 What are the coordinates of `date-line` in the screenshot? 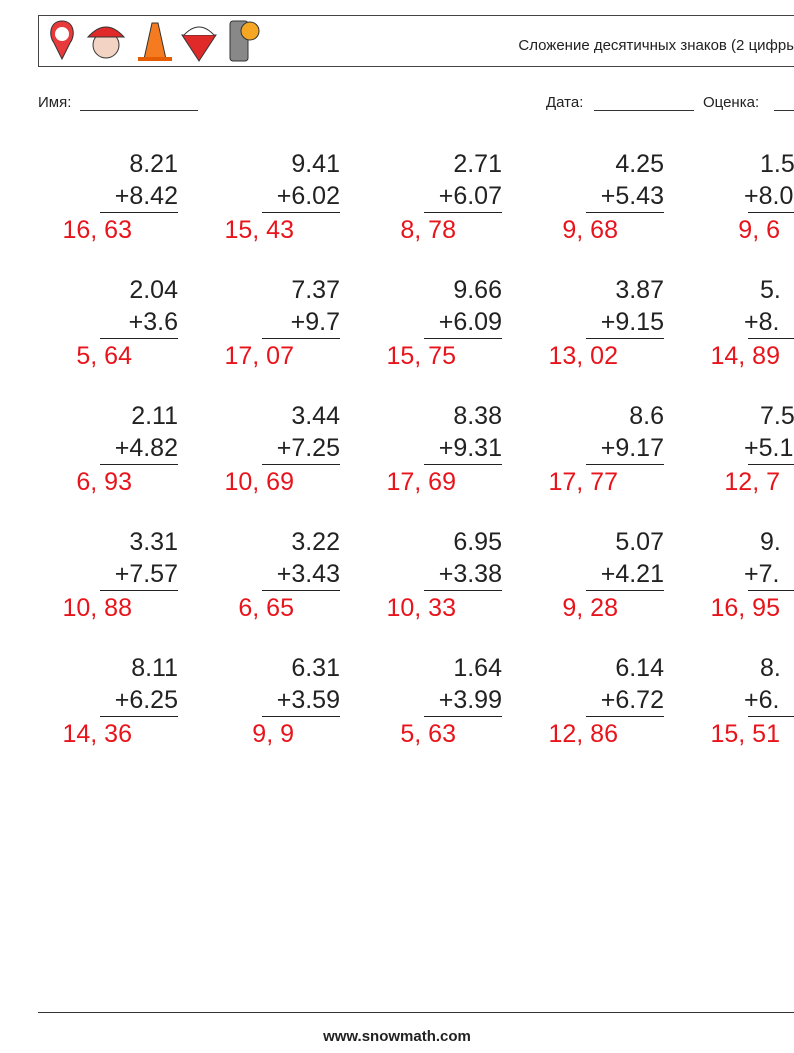 It's located at (644, 102).